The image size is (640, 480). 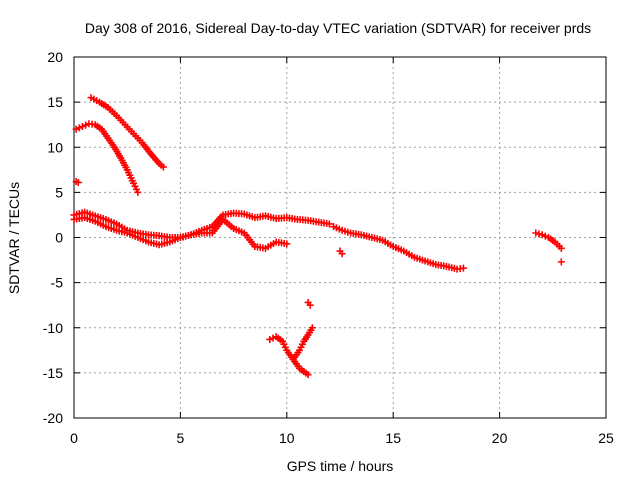 What do you see at coordinates (606, 438) in the screenshot?
I see `x-tick-label: 25` at bounding box center [606, 438].